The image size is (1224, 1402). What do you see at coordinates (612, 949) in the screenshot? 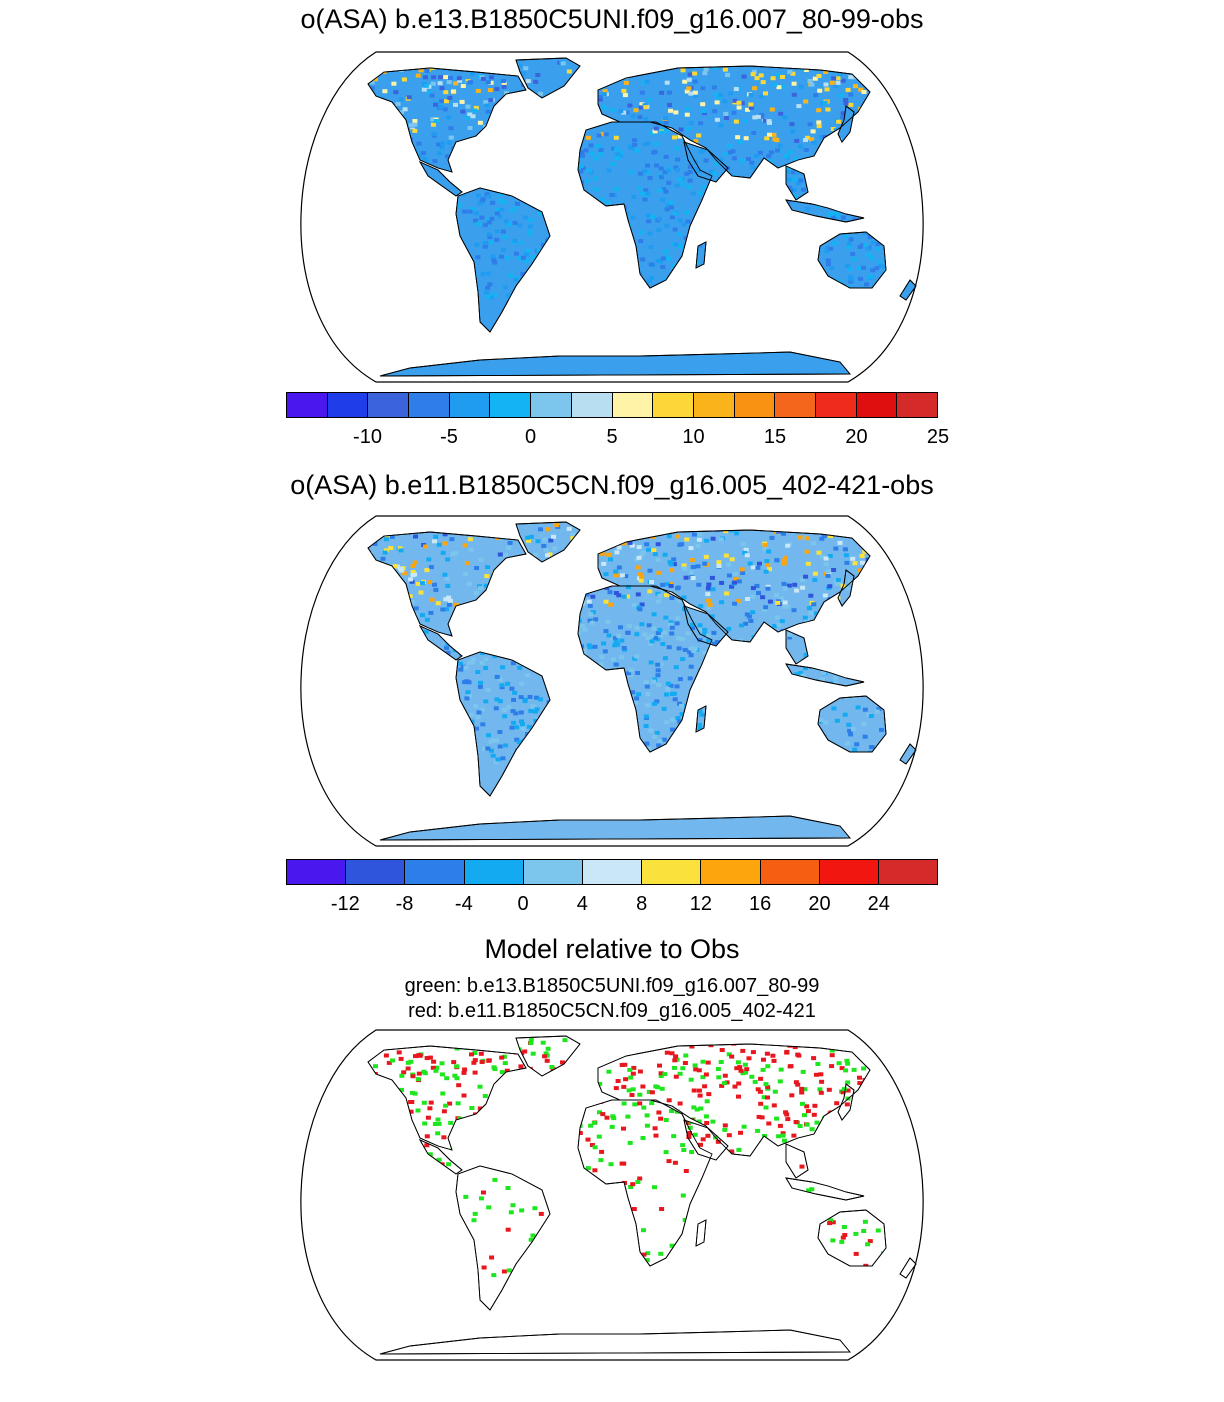
I see `panel3-title: Model relative to Obs` at bounding box center [612, 949].